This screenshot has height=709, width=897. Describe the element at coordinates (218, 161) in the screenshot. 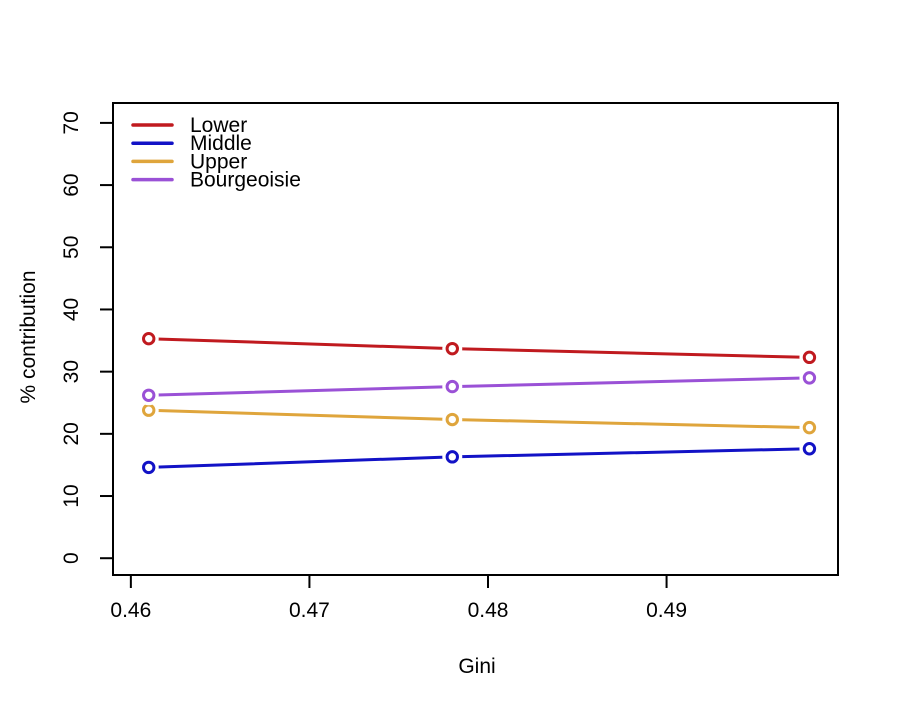

I see `legend-label-upper: Upper` at that location.